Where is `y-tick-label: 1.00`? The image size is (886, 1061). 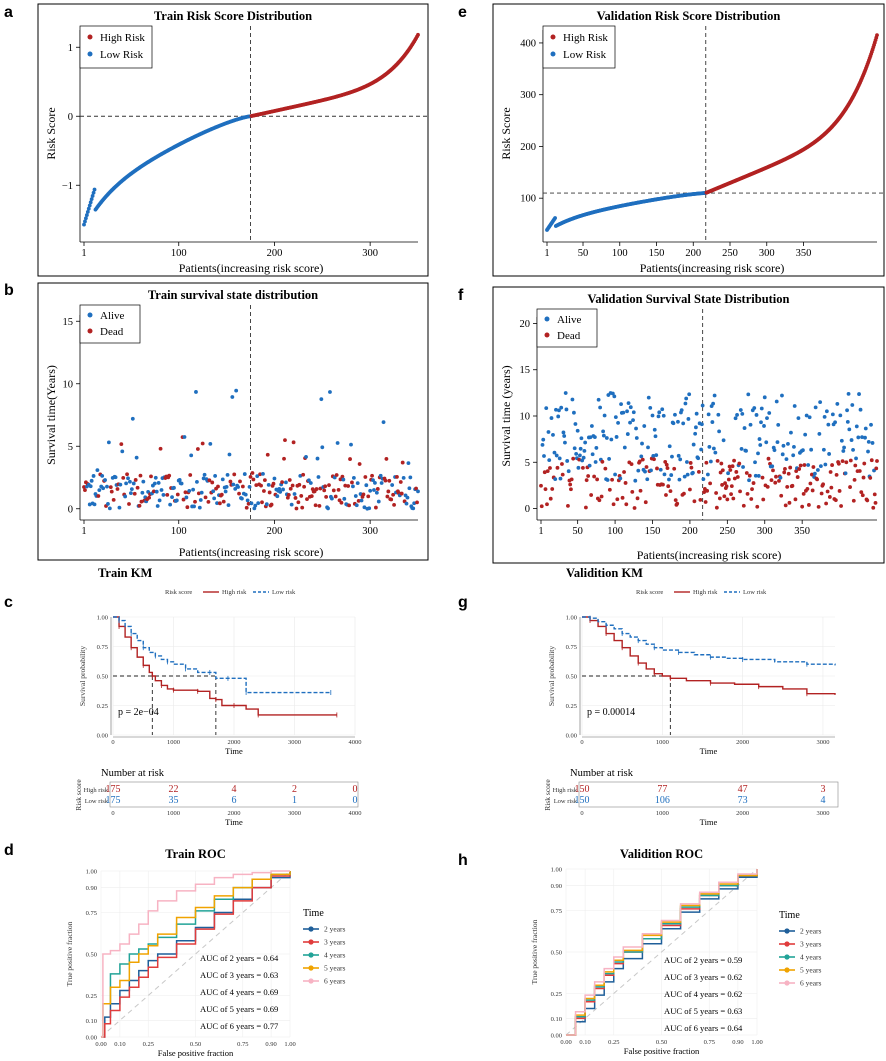
y-tick-label: 1.00 is located at coordinates (91, 872).